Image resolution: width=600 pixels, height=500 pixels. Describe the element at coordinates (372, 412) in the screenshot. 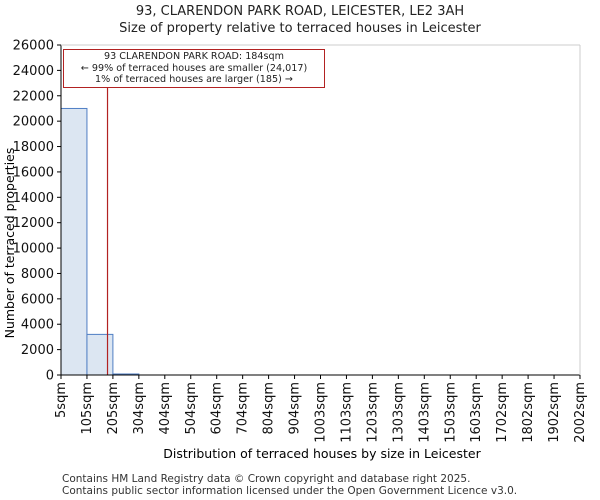

I see `x-tick-label: 1203sqm` at that location.